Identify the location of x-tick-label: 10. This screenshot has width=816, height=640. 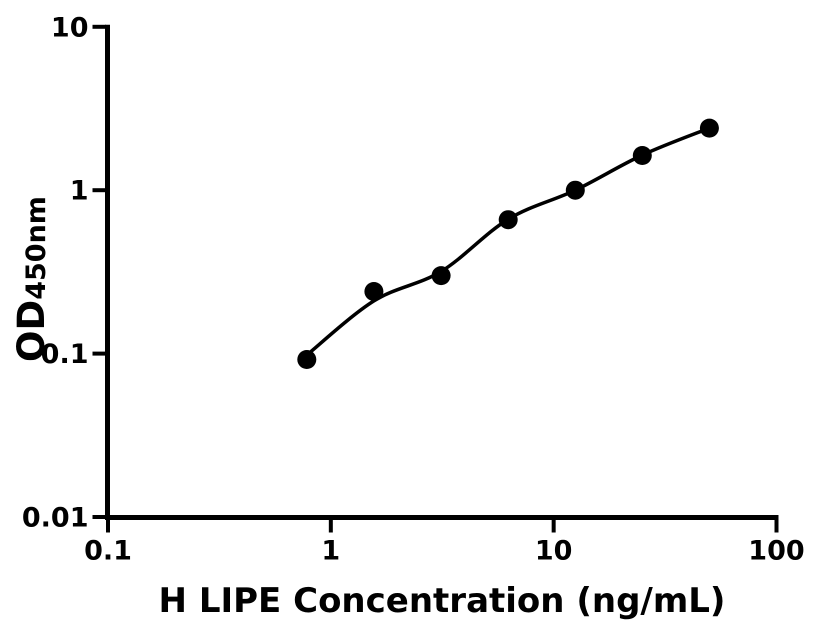
(554, 551).